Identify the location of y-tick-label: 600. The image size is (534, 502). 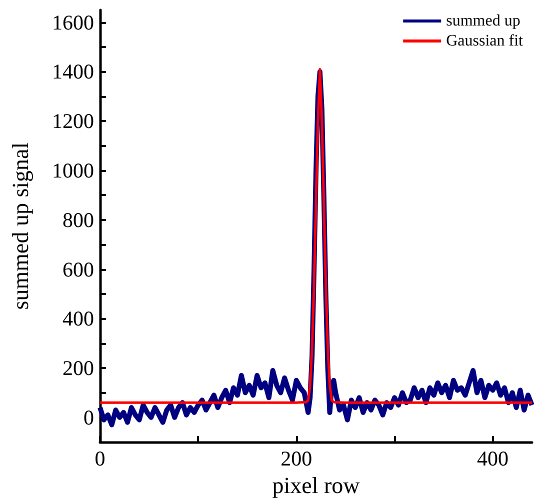
(78, 269).